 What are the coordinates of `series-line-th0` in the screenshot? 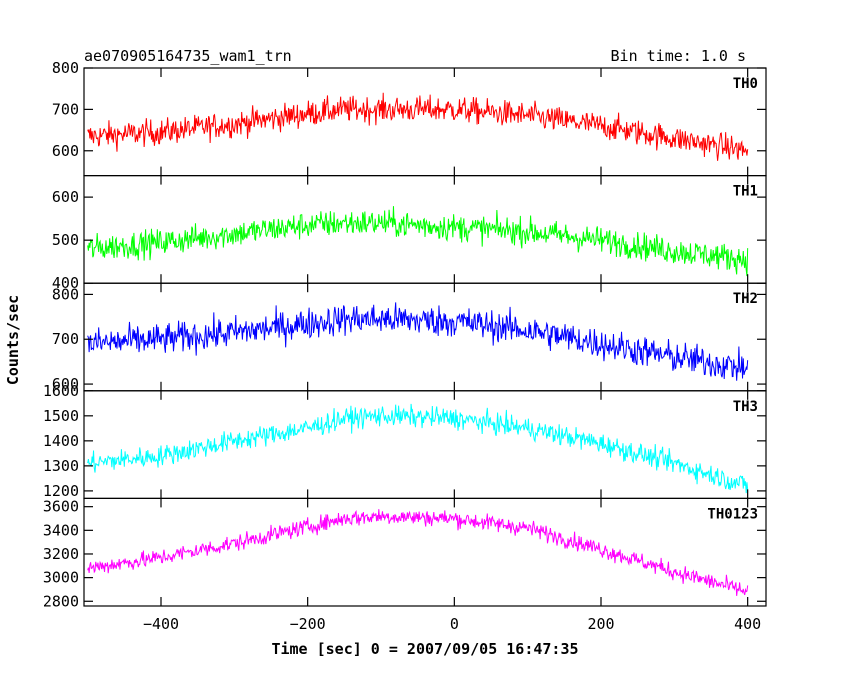 It's located at (418, 126).